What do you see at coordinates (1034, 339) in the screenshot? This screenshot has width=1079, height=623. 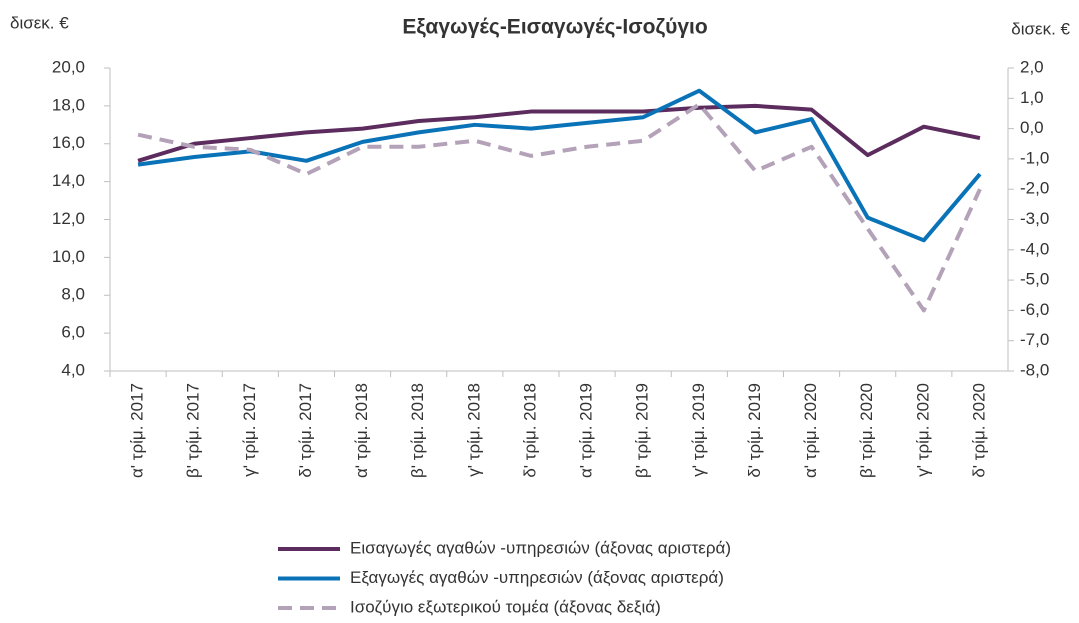 I see `y2-tick-label: -7,0` at bounding box center [1034, 339].